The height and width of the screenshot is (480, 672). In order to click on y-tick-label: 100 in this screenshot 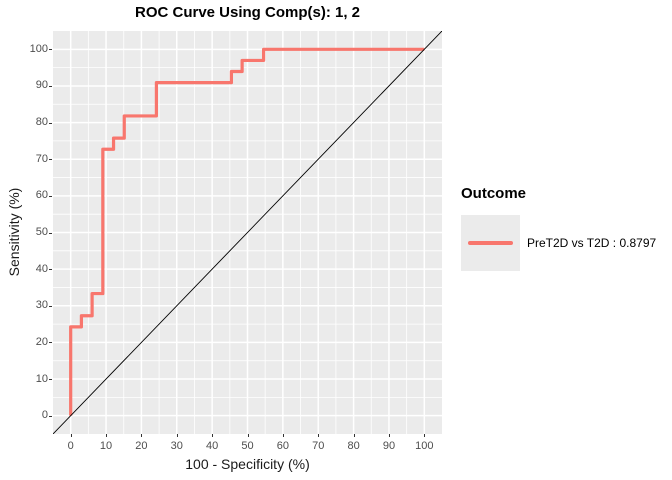, I will do `click(38, 48)`.